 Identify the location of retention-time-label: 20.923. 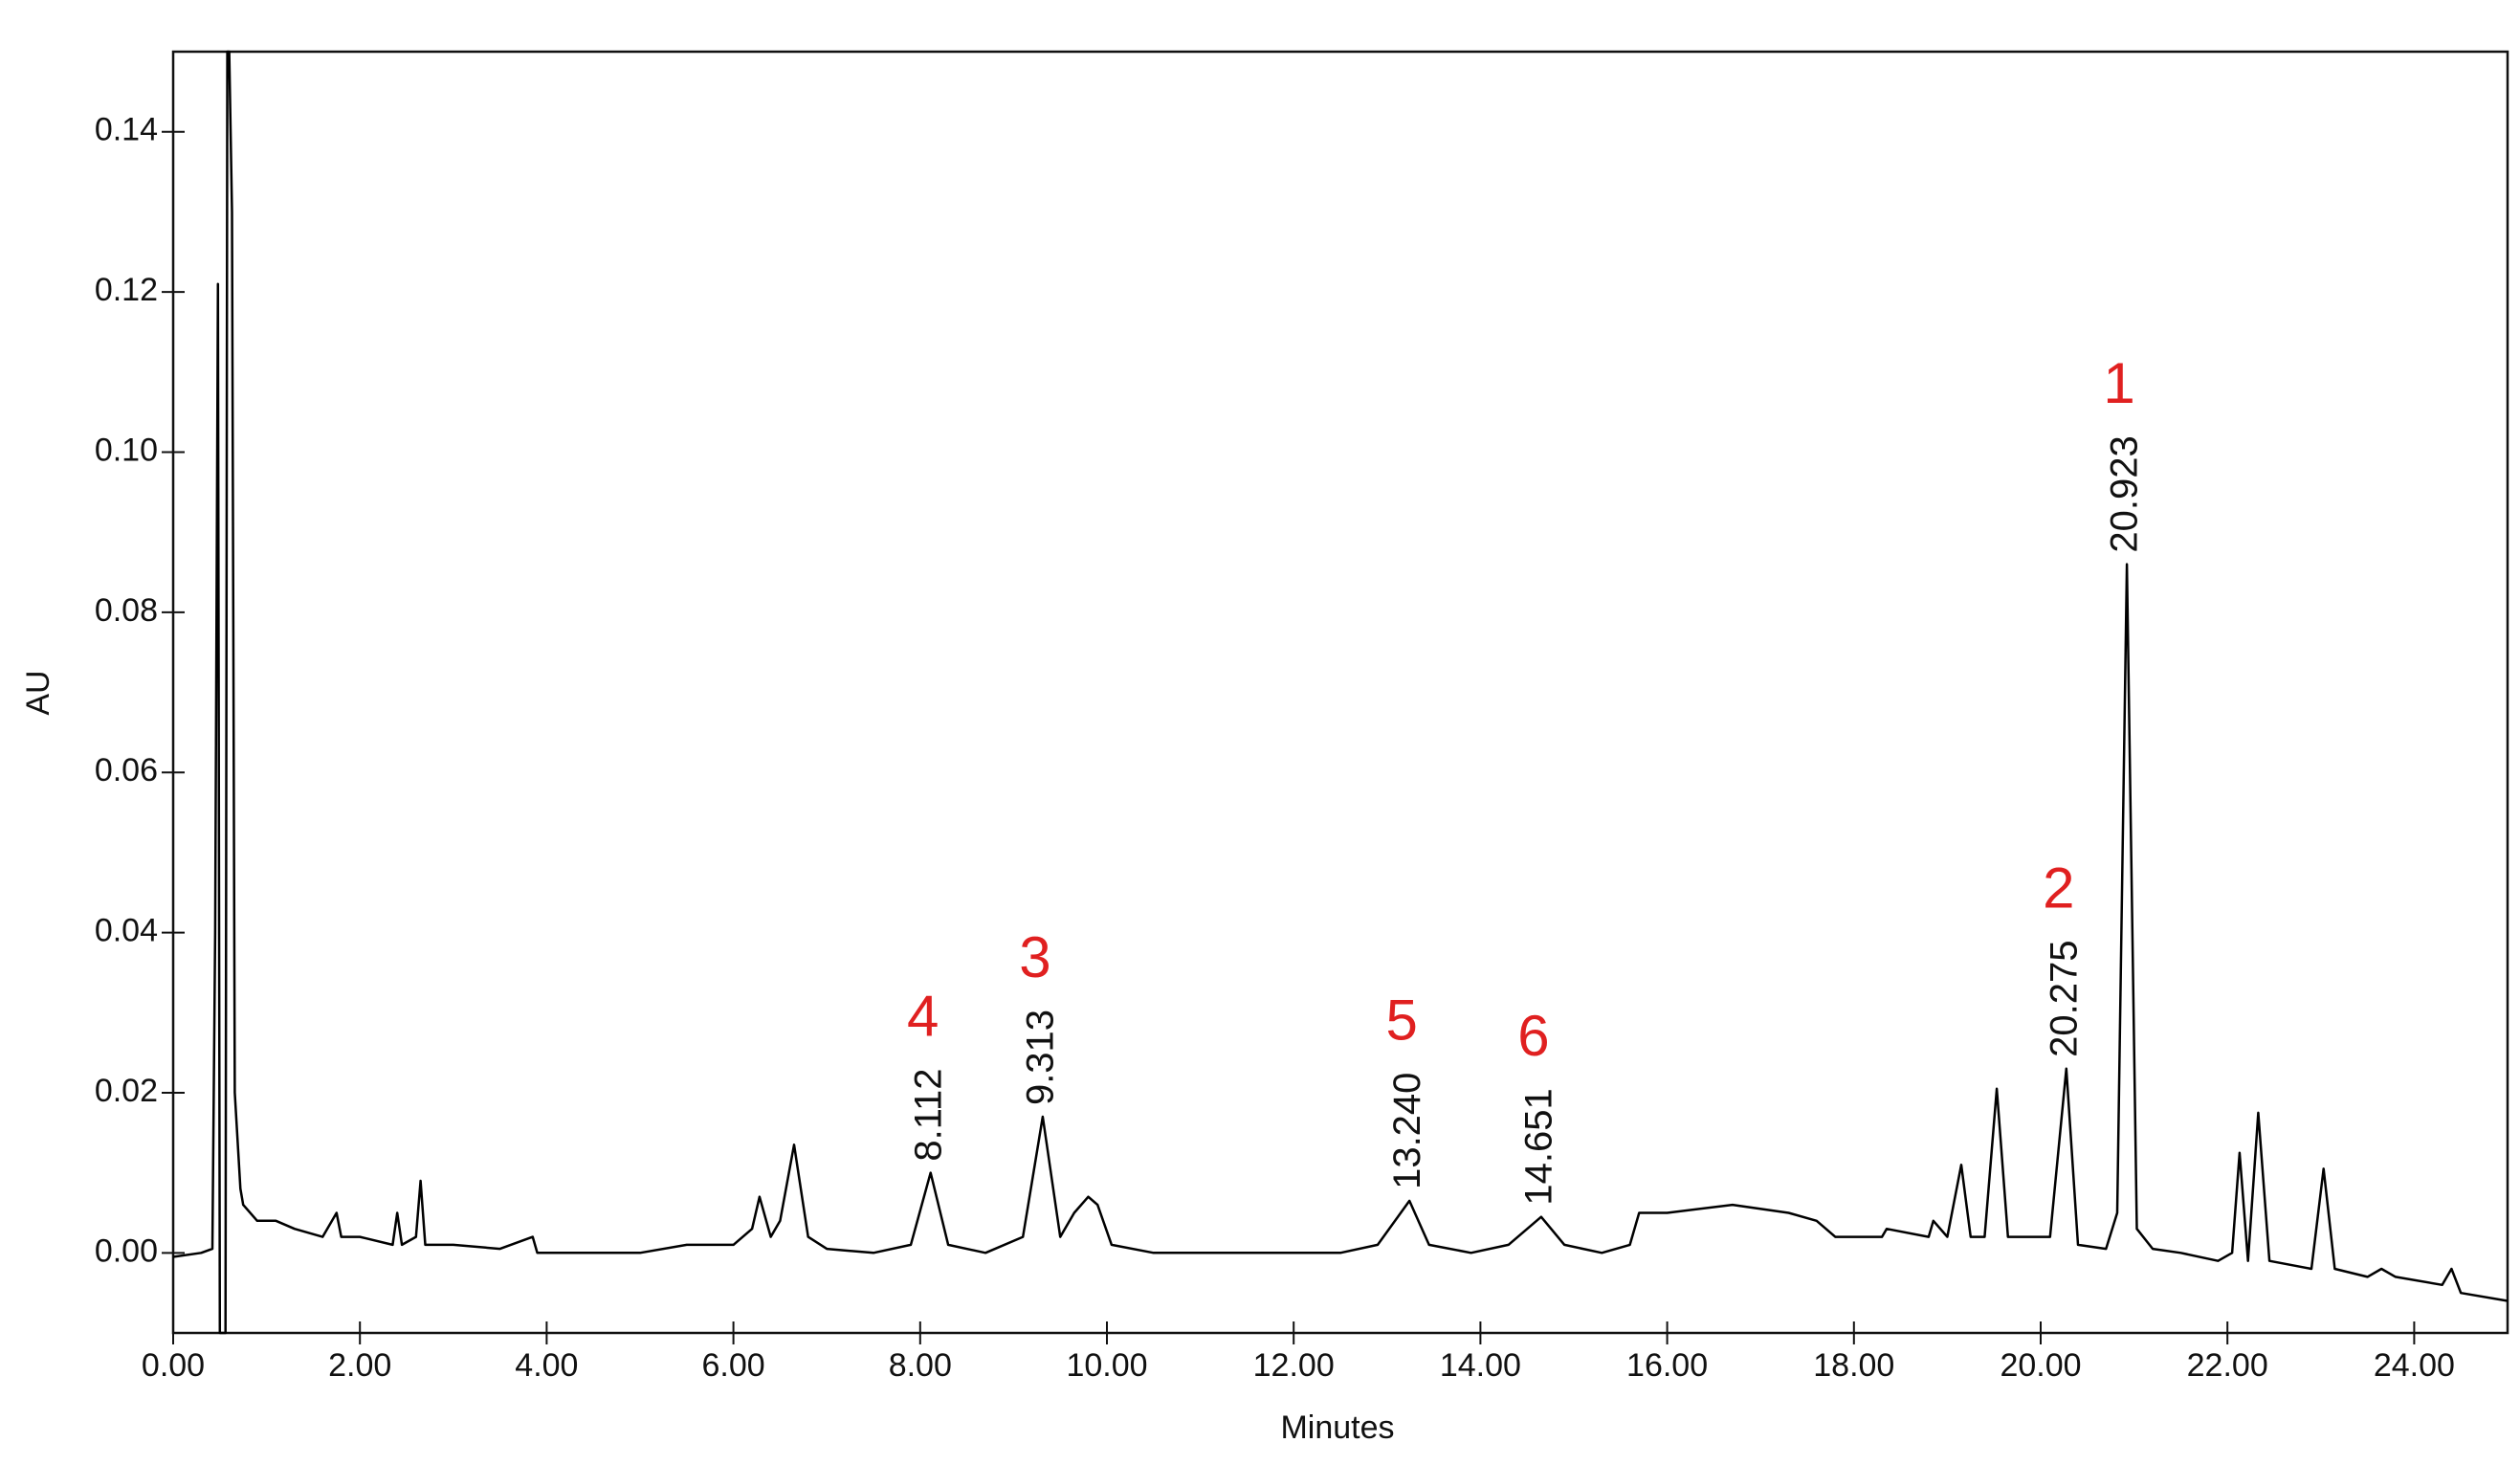
(2125, 494).